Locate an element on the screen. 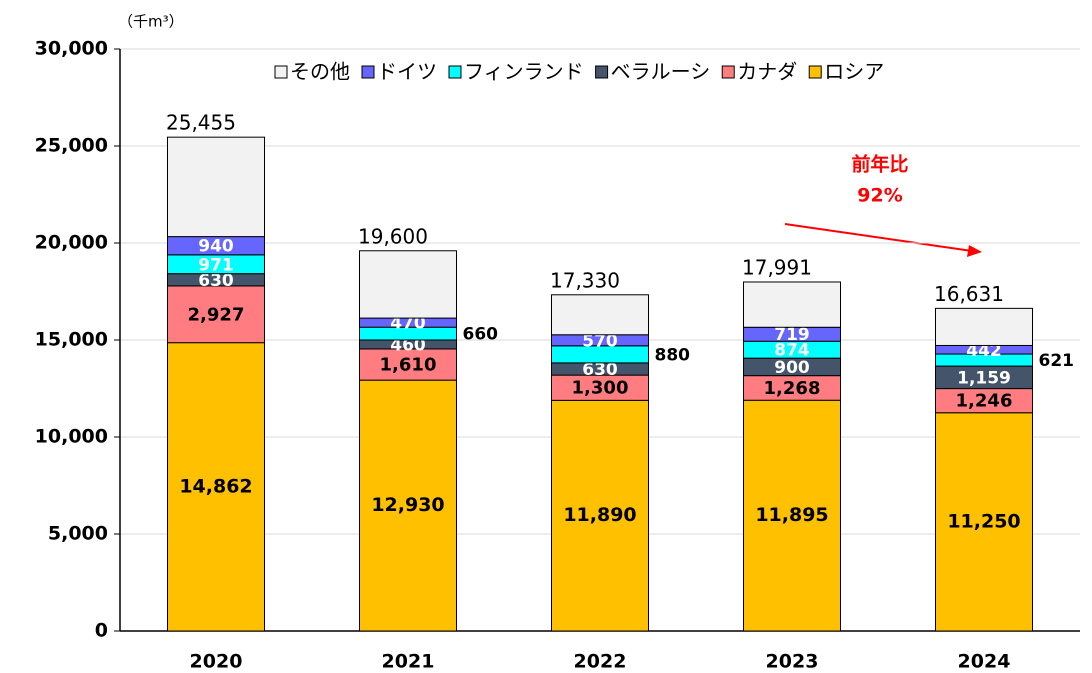 The width and height of the screenshot is (1092, 673). data-label: 1,610 is located at coordinates (408, 365).